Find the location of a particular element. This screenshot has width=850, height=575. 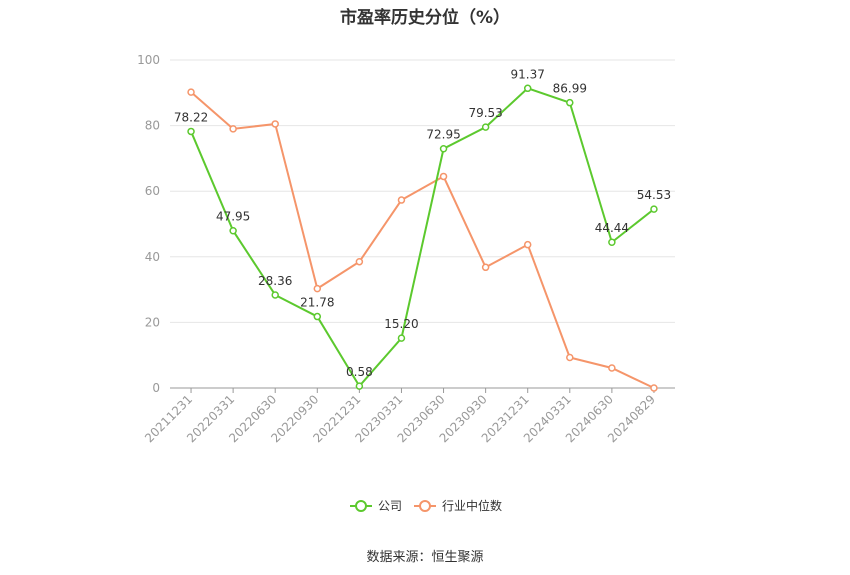

y-tick-label: 40 is located at coordinates (152, 257).